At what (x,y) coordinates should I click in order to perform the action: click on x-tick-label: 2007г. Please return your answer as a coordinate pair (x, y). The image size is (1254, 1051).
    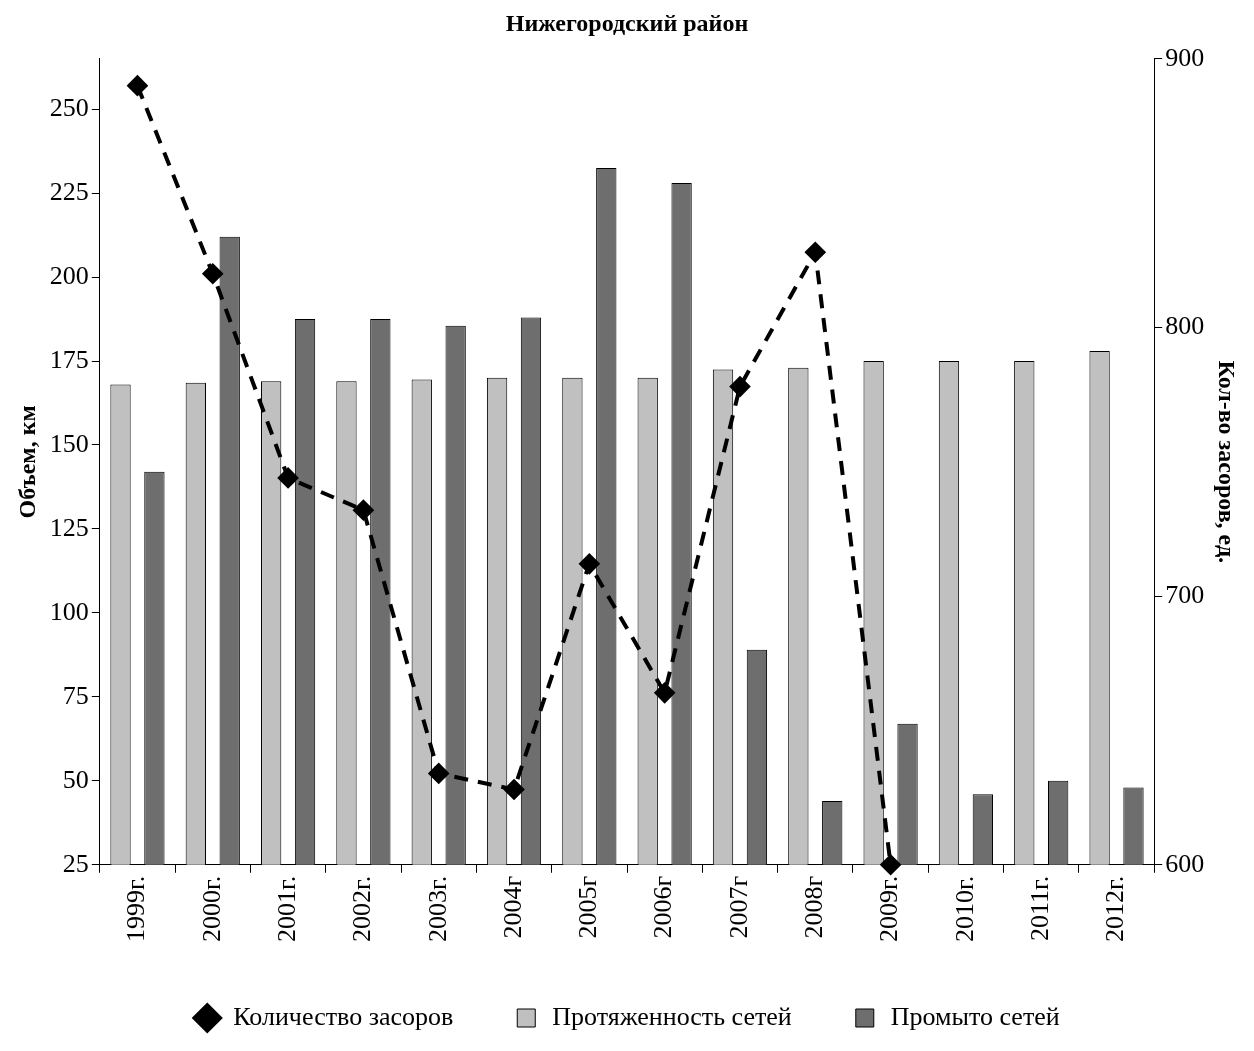
    Looking at the image, I should click on (738, 907).